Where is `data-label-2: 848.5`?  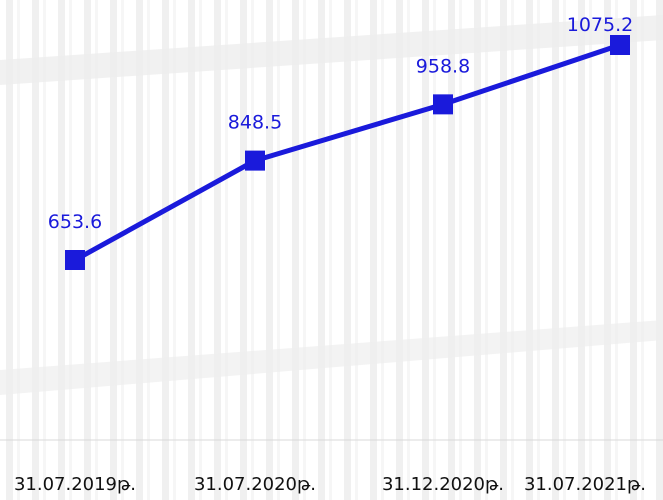
data-label-2: 848.5 is located at coordinates (255, 123).